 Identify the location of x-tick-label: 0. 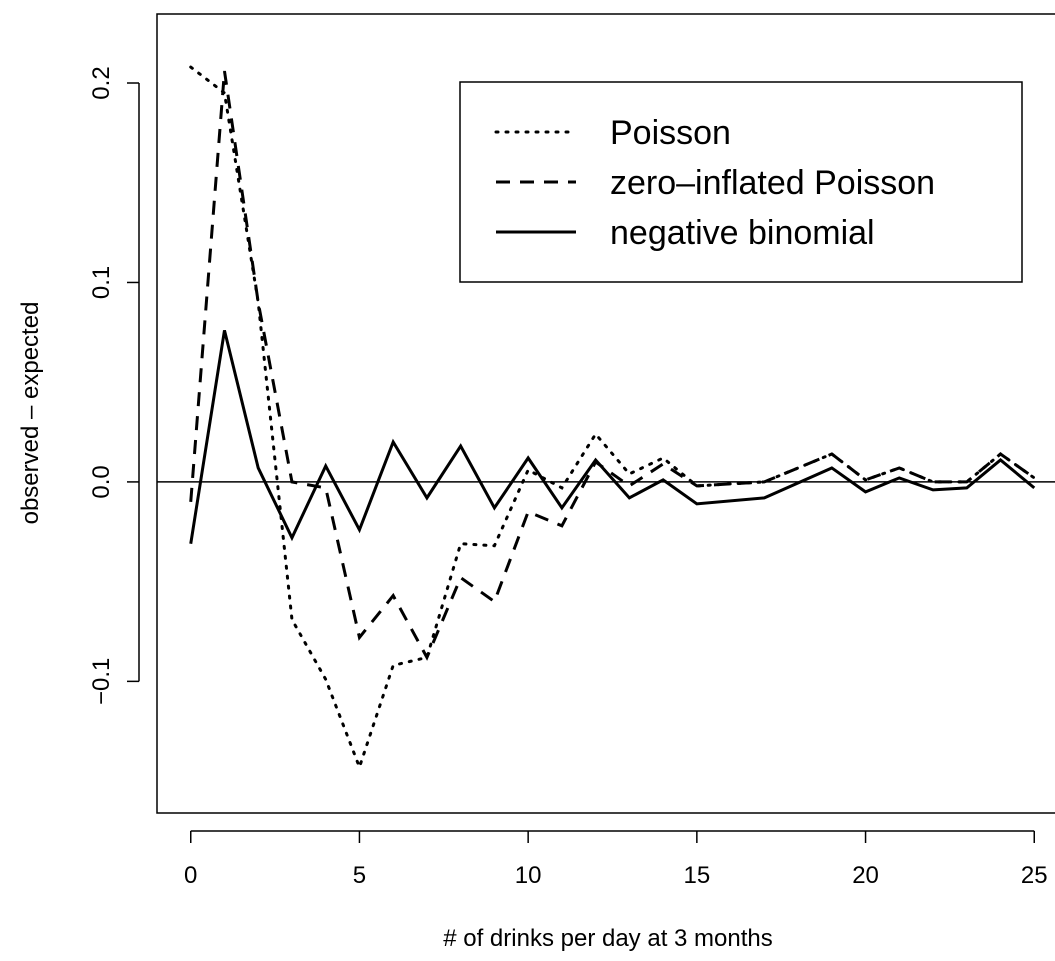
(190, 875).